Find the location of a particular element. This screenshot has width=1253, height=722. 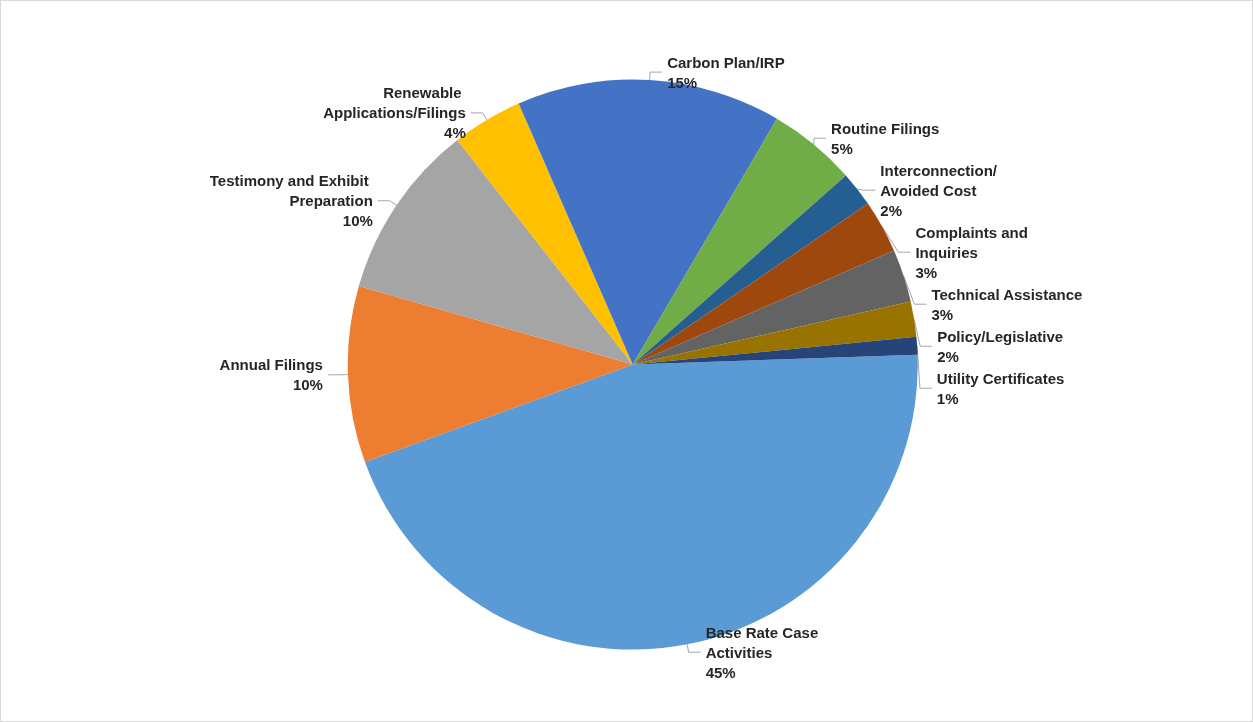

slice-label: Testimony and Exhibit Preparation is located at coordinates (291, 191).